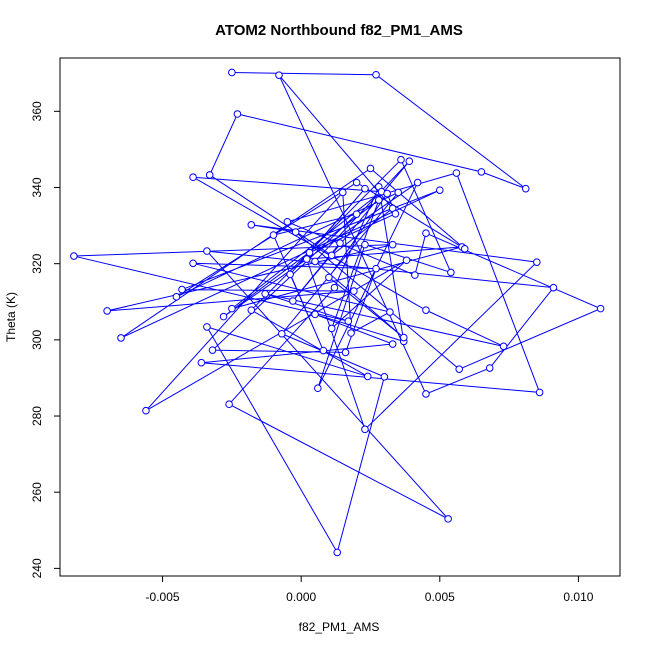 The width and height of the screenshot is (650, 650). Describe the element at coordinates (578, 597) in the screenshot. I see `x-tick-label: 0.010` at that location.